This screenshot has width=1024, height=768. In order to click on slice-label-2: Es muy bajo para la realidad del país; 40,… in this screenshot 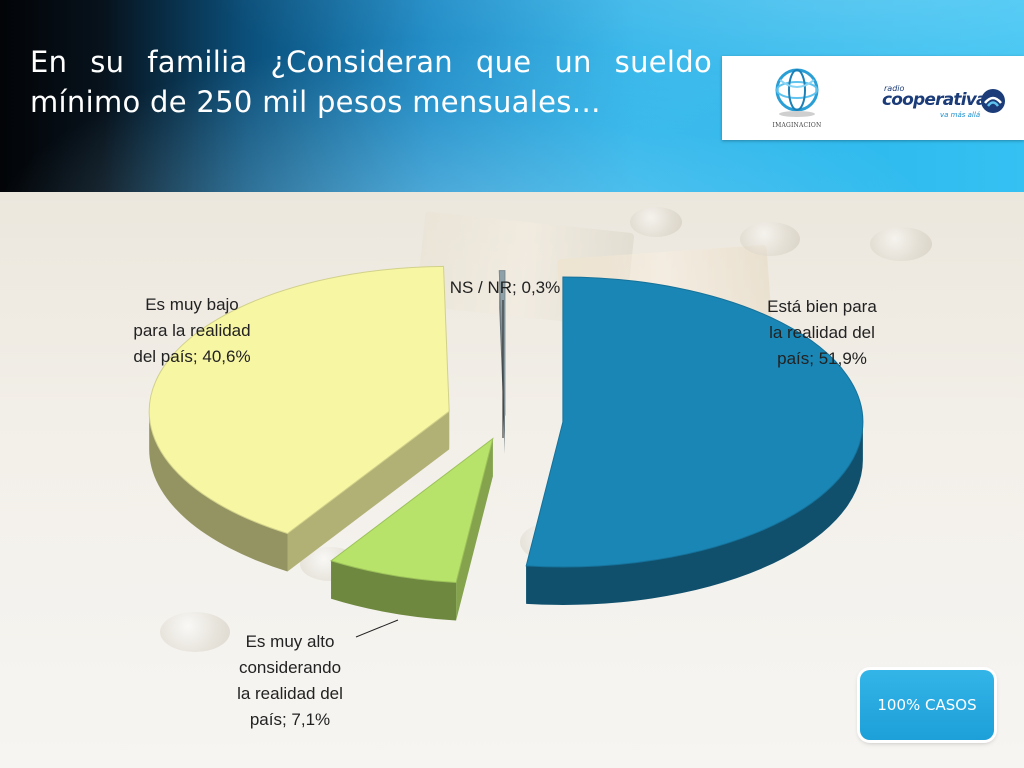, I will do `click(191, 330)`.